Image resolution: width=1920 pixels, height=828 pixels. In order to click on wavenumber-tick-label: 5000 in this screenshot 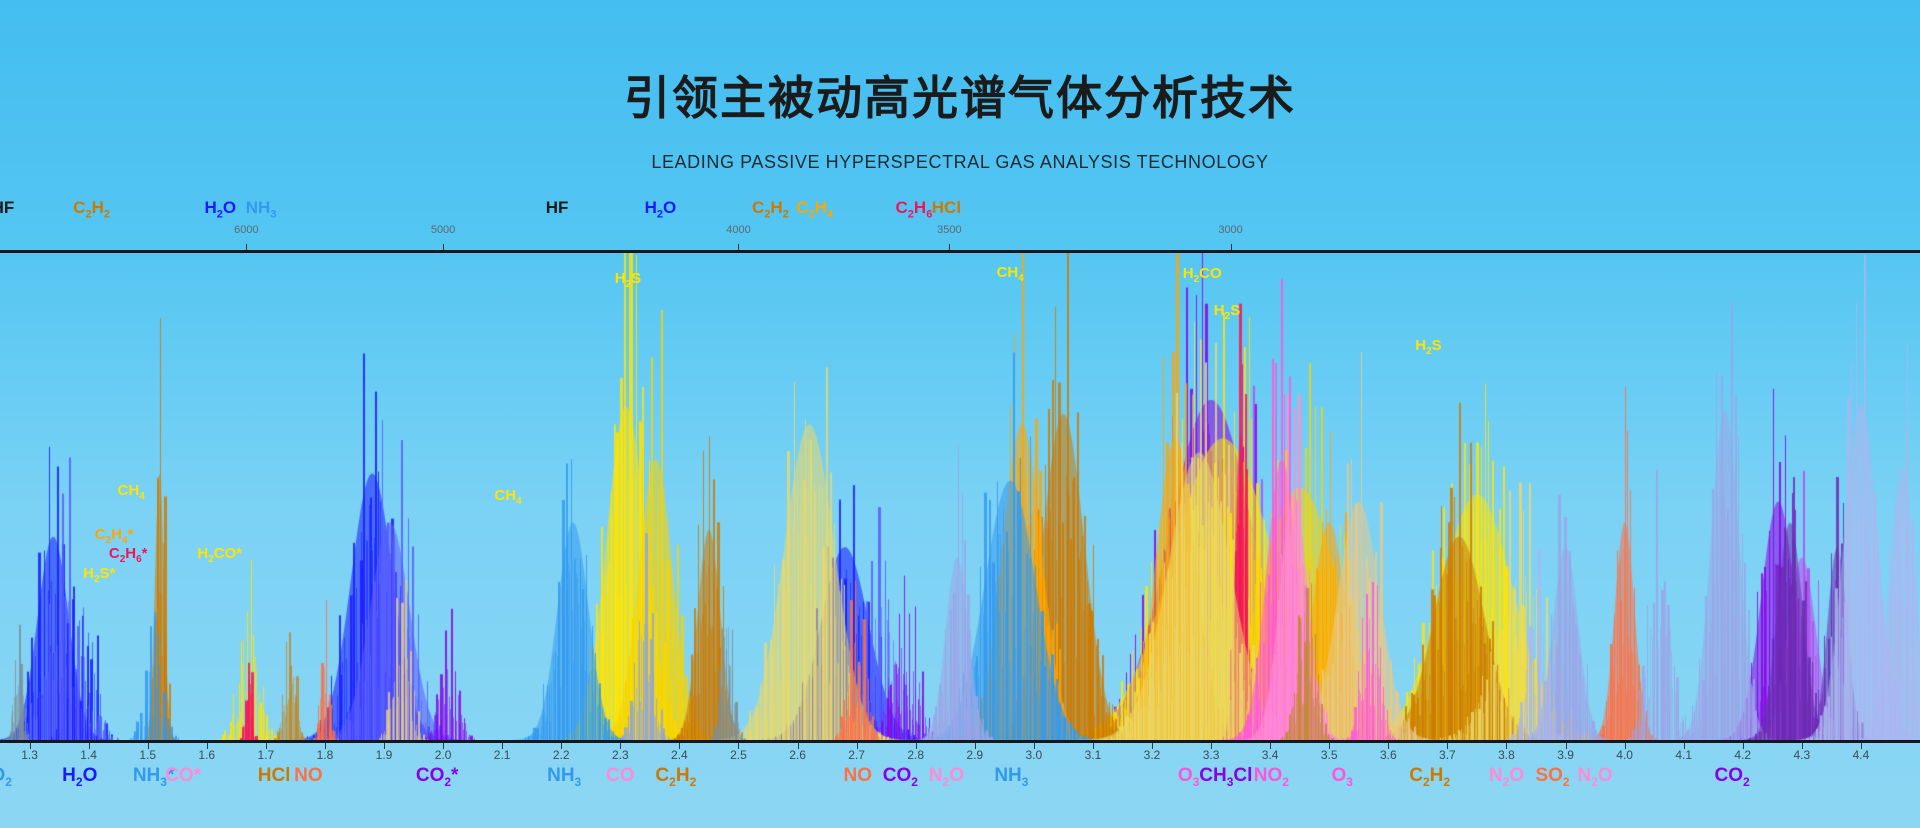, I will do `click(443, 230)`.